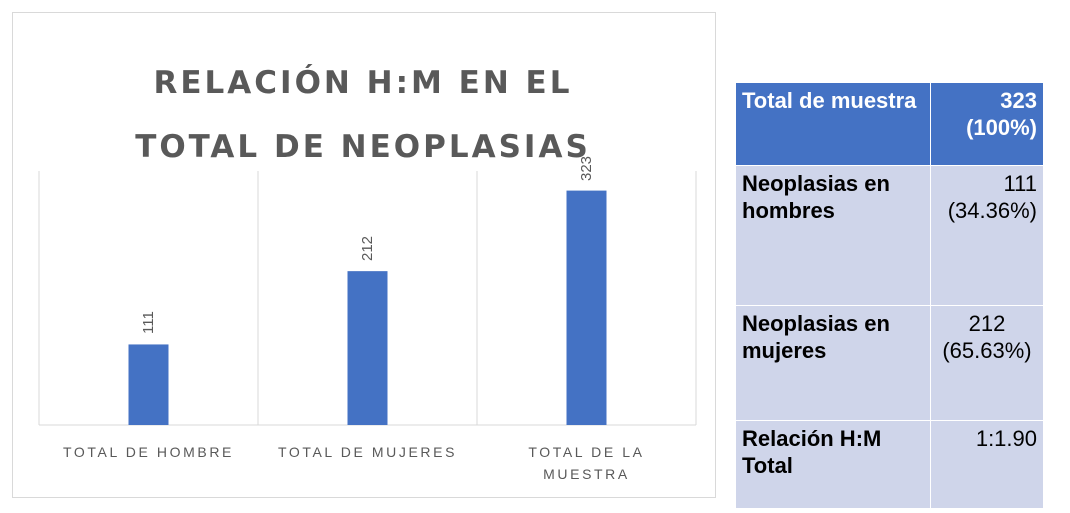 The image size is (1070, 513). What do you see at coordinates (987, 464) in the screenshot?
I see `row-value: 1:1.90` at bounding box center [987, 464].